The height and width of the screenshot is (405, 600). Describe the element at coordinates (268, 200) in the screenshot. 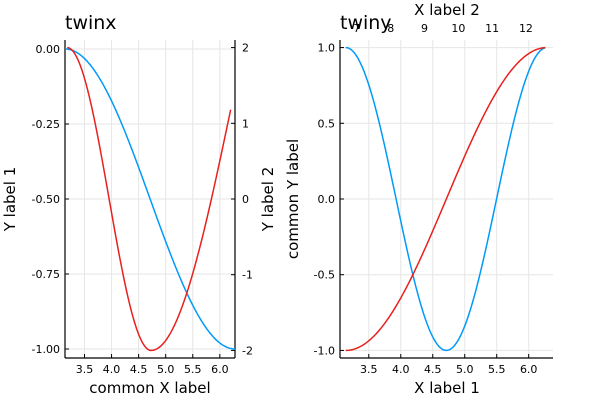

I see `twiny-ylabel: Y label 2` at that location.